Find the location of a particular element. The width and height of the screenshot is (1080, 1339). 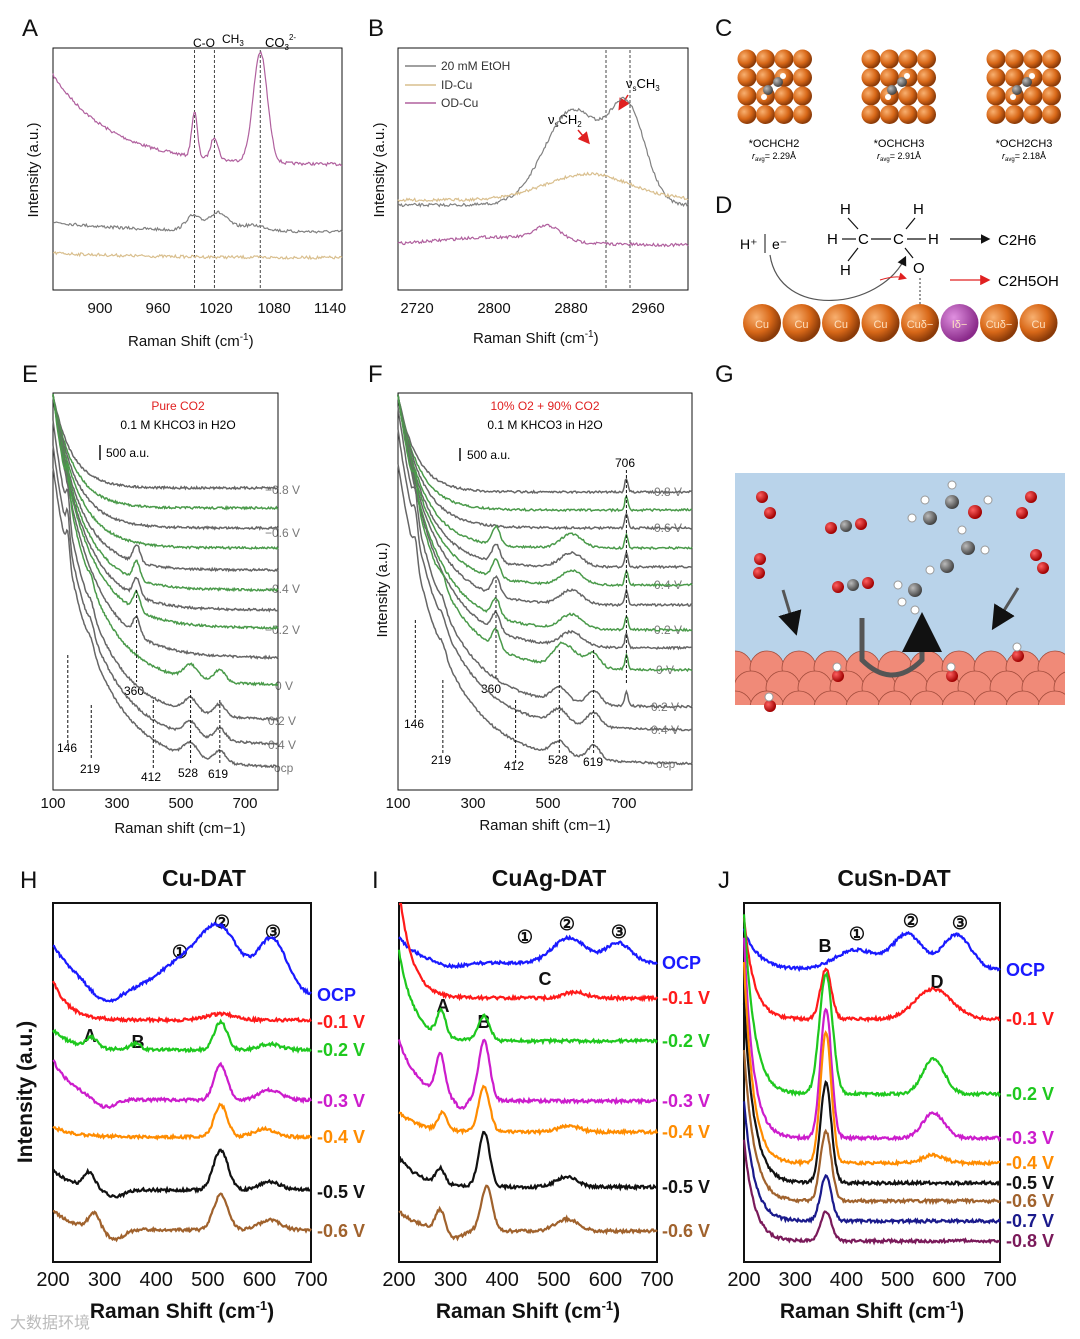

series-label: -0.6 V is located at coordinates (1030, 1201).